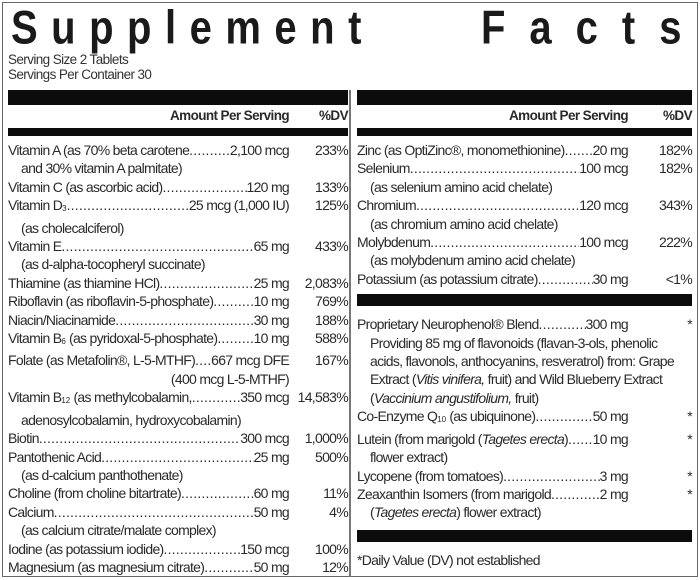 This screenshot has height=580, width=700. Describe the element at coordinates (491, 416) in the screenshot. I see `name-text: (as ubiquinone)` at that location.